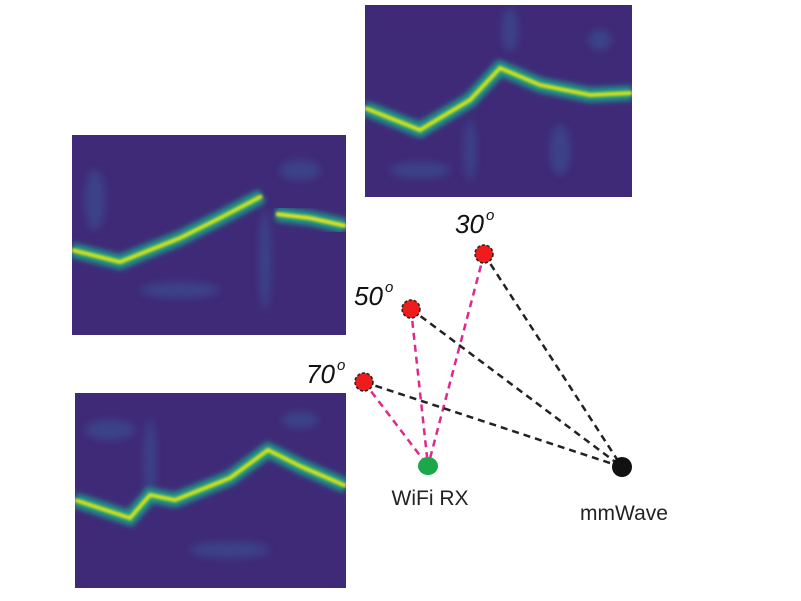  Describe the element at coordinates (428, 466) in the screenshot. I see `wifi-rx-node` at that location.